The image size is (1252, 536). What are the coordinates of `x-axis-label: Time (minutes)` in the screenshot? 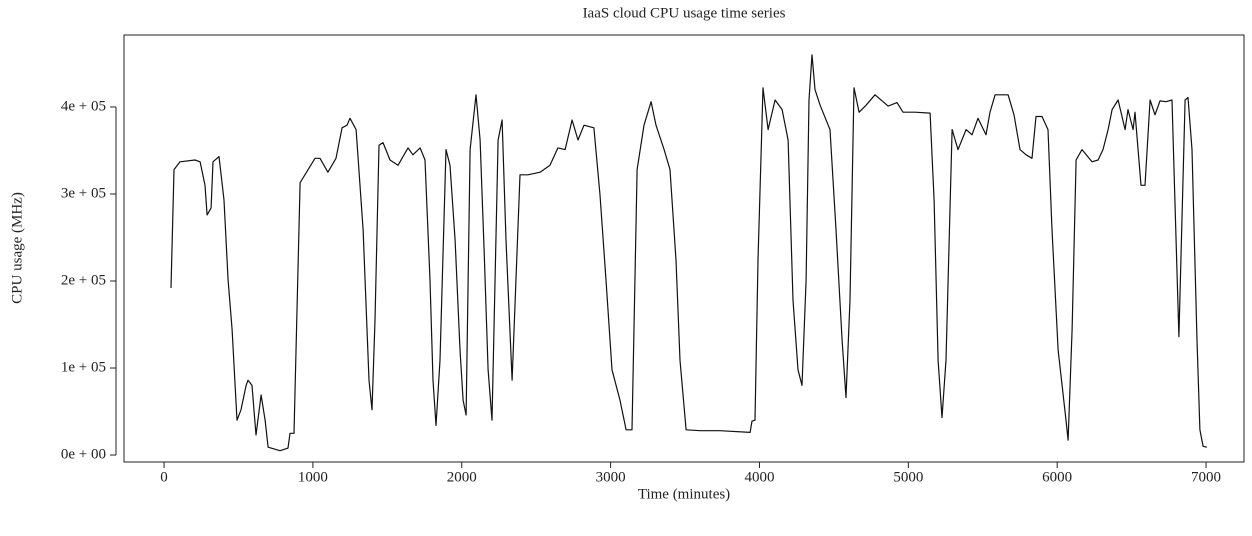 It's located at (684, 494).